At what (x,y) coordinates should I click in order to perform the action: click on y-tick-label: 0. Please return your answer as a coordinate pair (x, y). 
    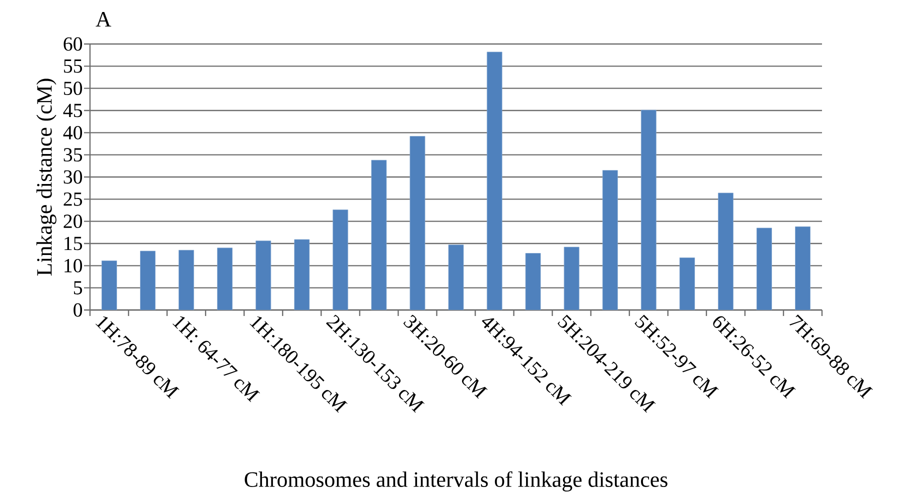
    Looking at the image, I should click on (78, 310).